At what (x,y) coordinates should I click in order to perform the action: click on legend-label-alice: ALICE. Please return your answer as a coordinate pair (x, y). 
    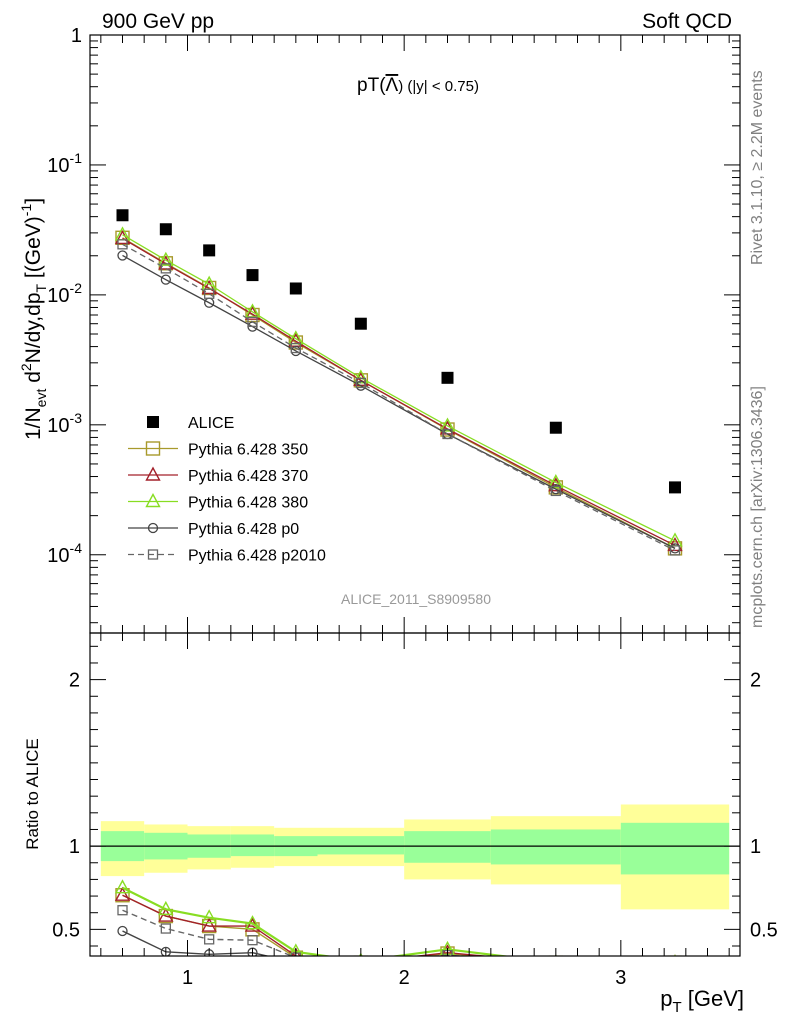
    Looking at the image, I should click on (211, 423).